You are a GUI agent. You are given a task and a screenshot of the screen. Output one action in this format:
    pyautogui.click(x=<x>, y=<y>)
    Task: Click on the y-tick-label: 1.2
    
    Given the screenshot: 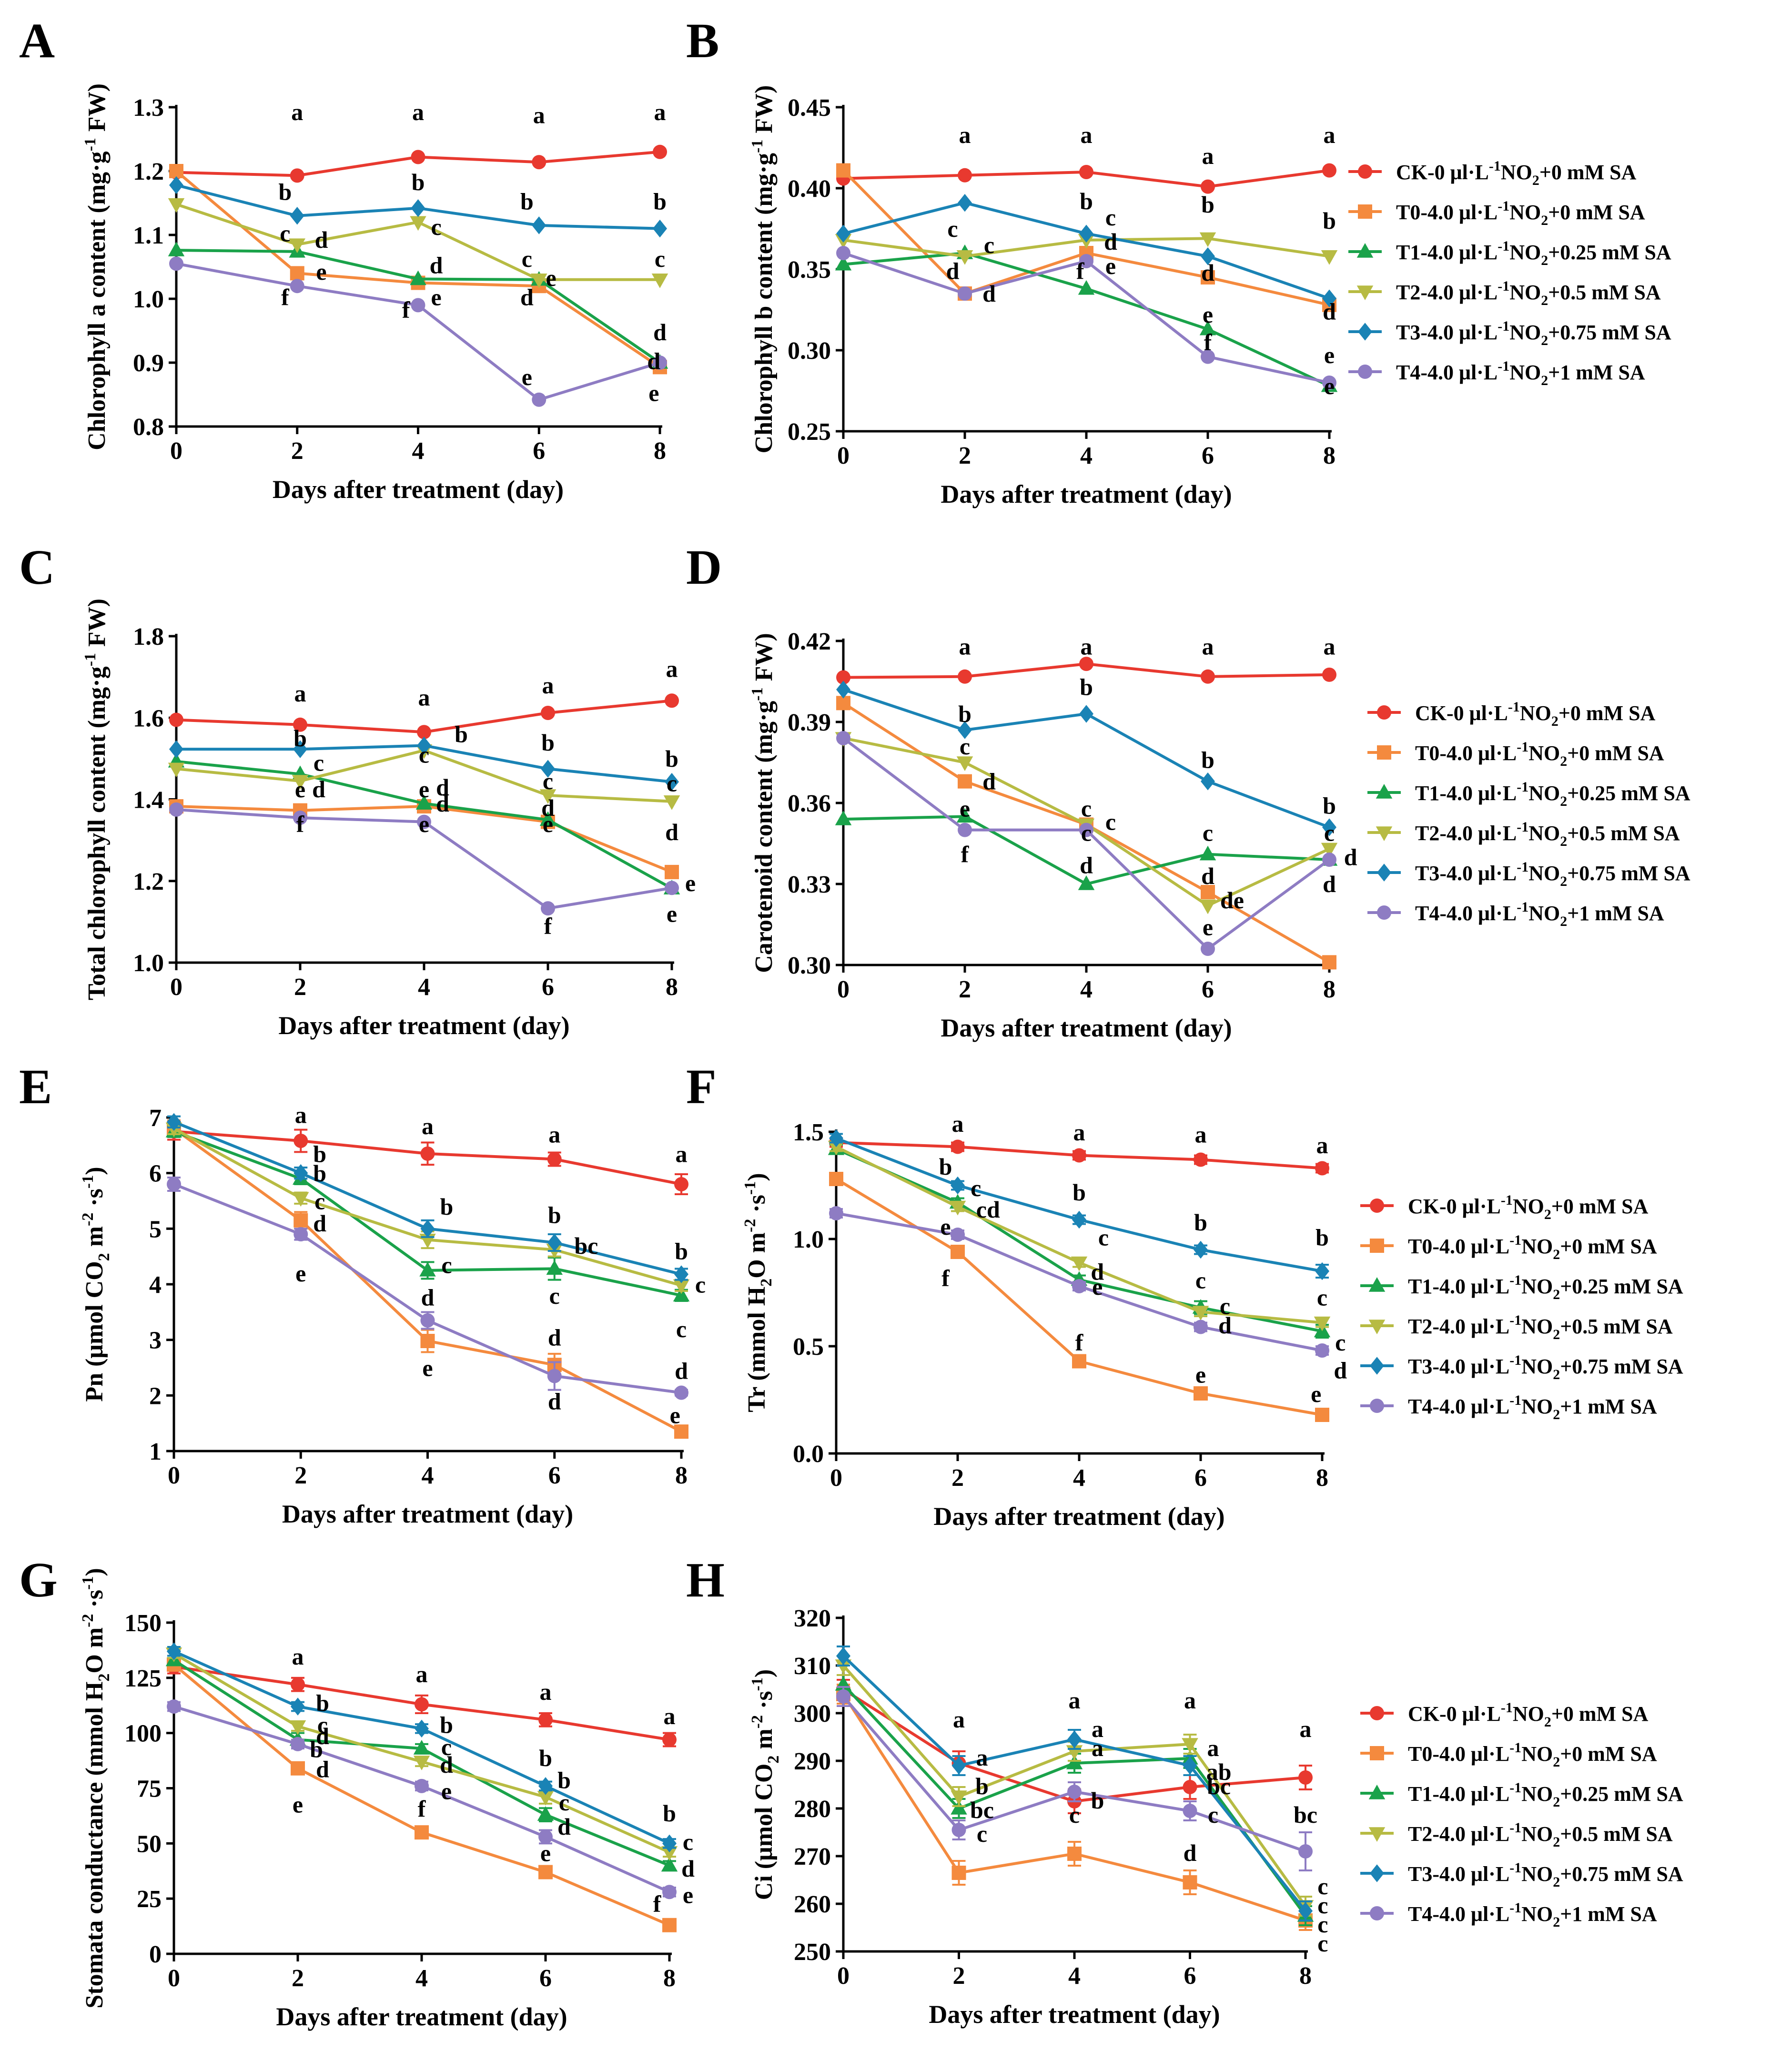 What is the action you would take?
    pyautogui.click(x=149, y=881)
    